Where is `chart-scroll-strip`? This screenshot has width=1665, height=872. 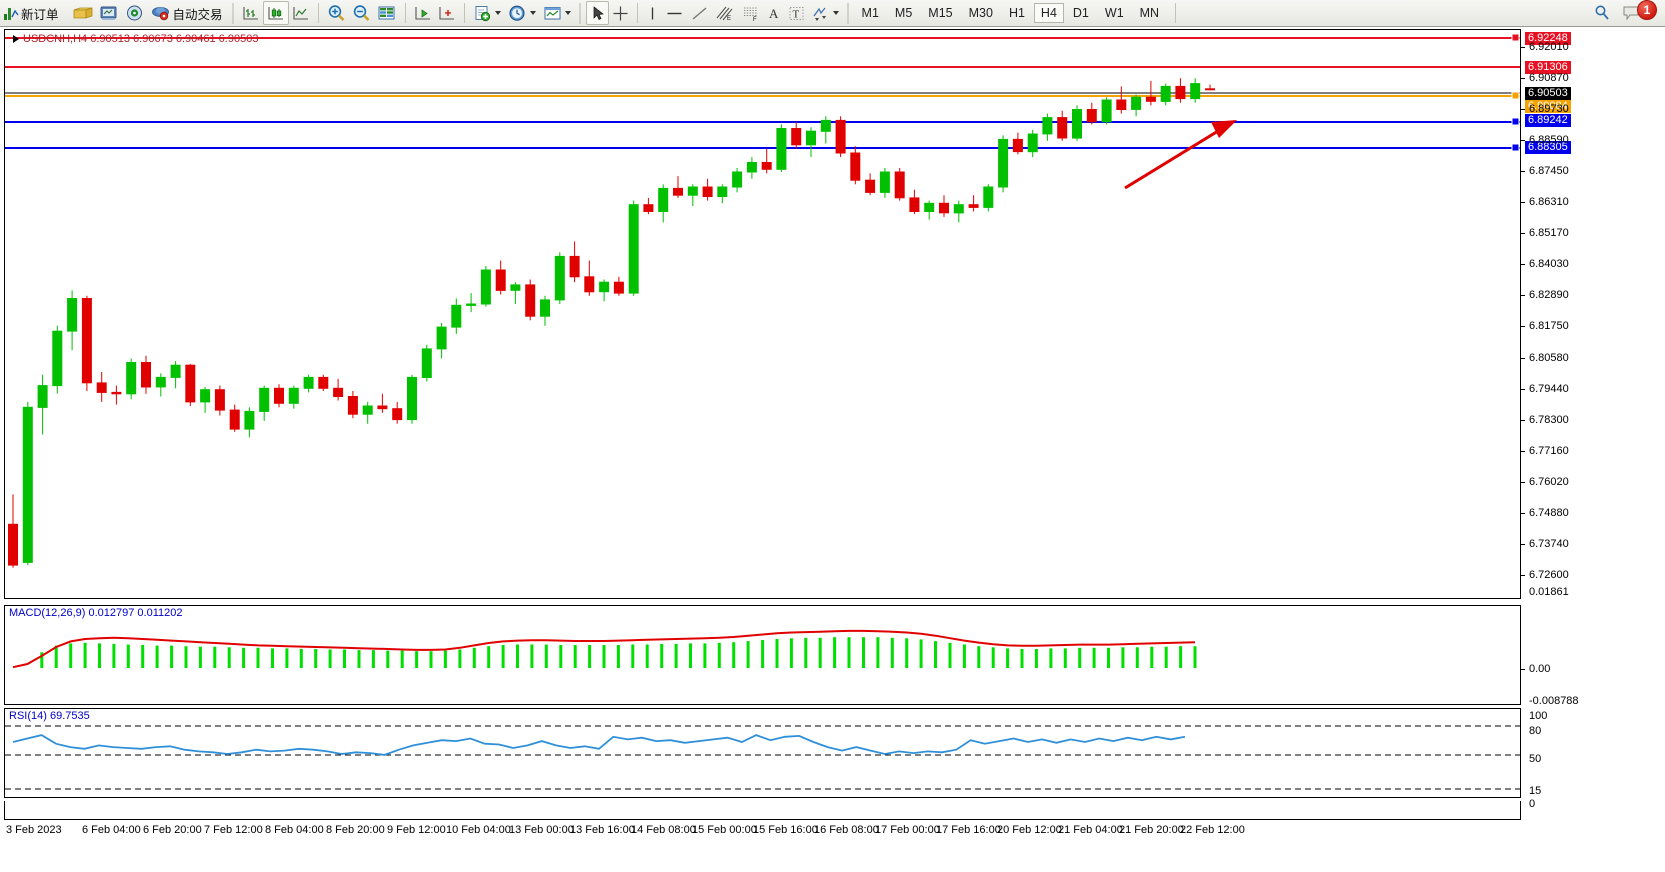
chart-scroll-strip is located at coordinates (762, 810).